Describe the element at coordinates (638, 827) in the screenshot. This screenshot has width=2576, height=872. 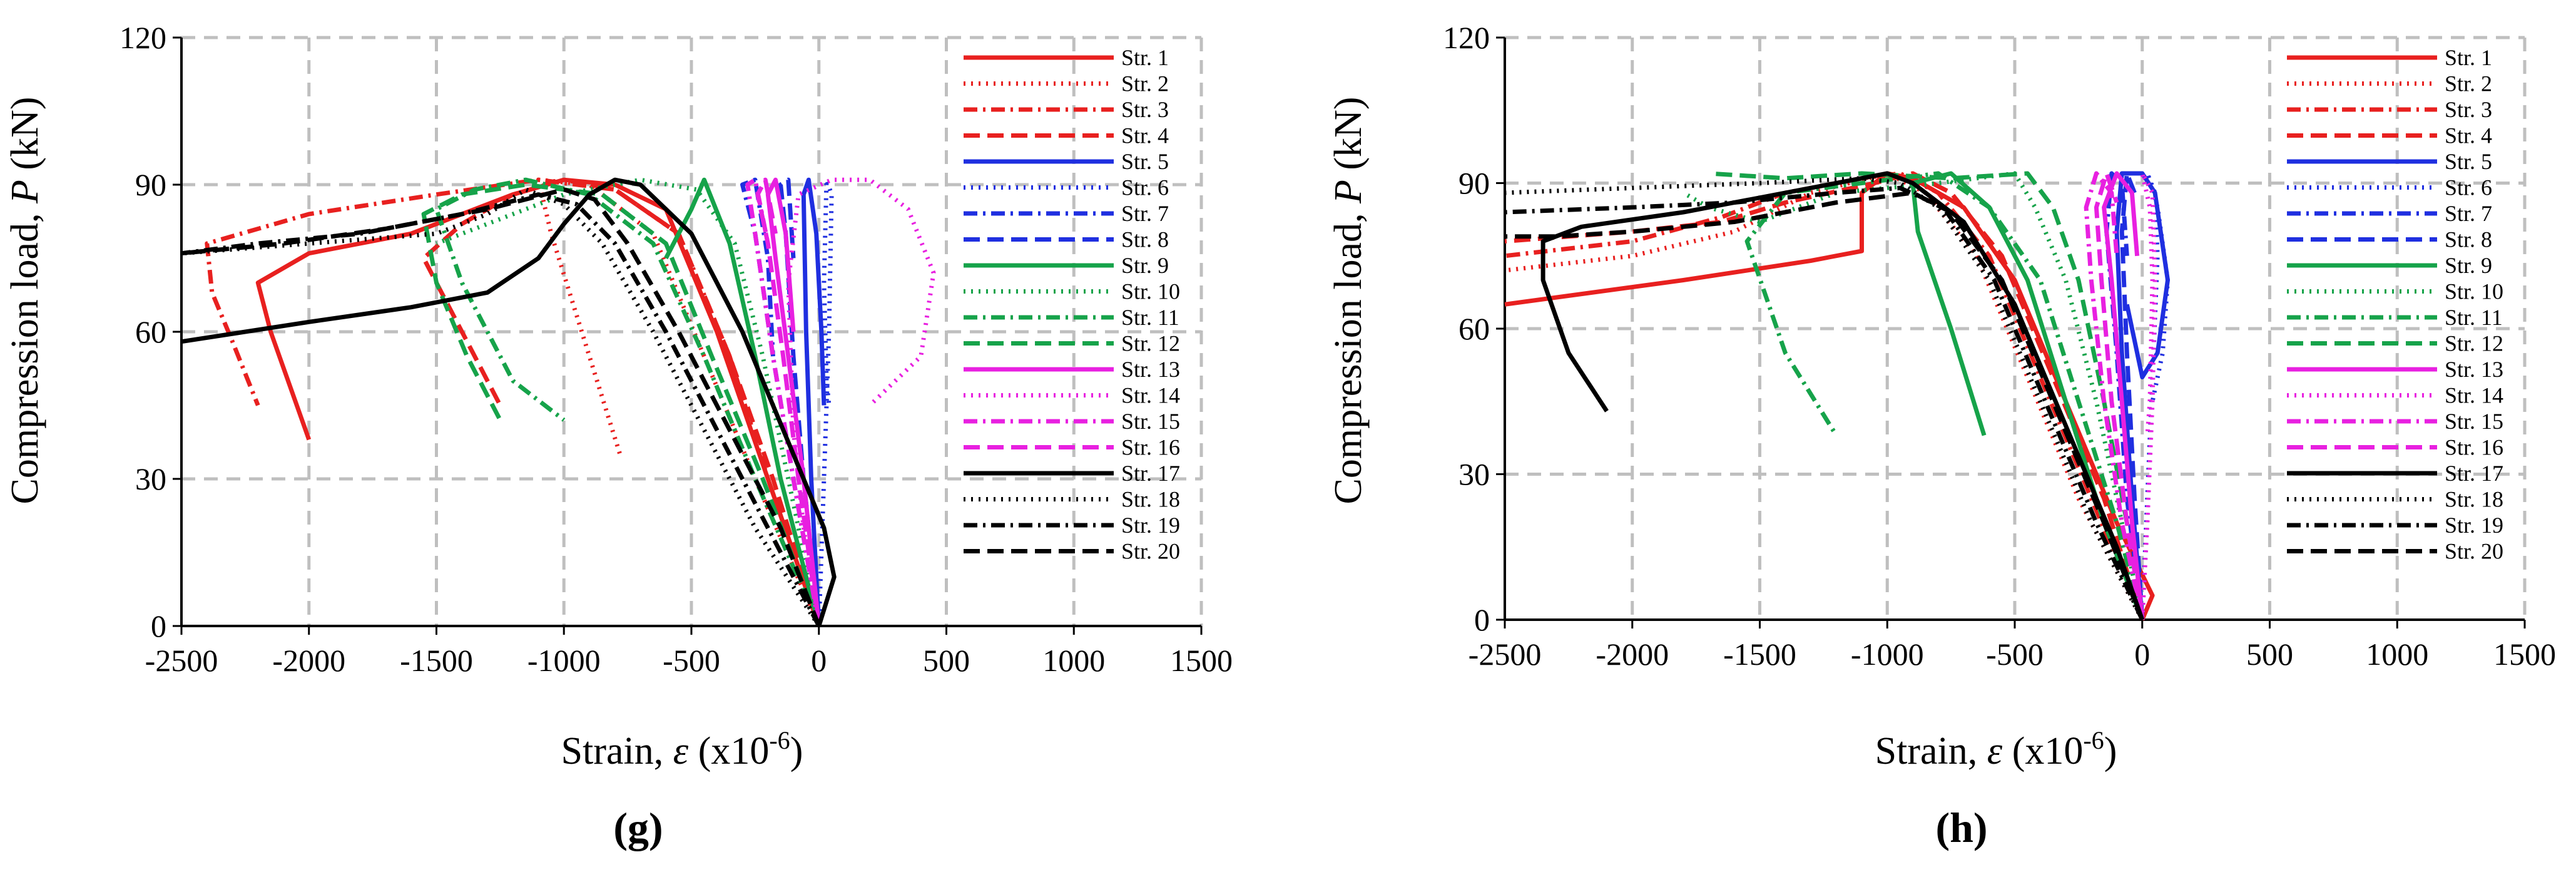
I see `panel-label-g: (g)` at that location.